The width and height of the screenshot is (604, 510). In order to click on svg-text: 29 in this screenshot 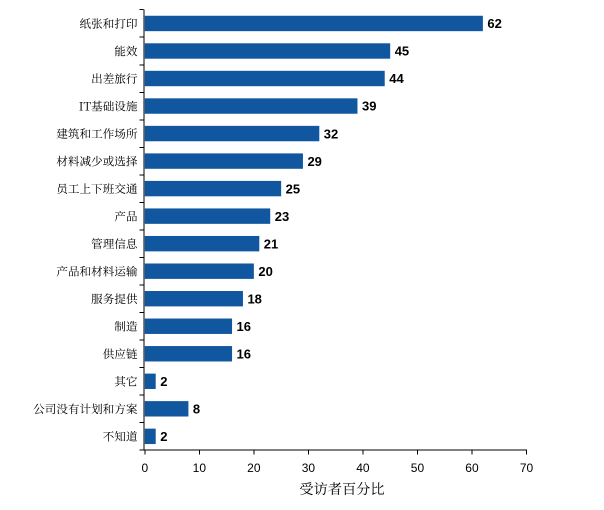, I will do `click(314, 161)`.